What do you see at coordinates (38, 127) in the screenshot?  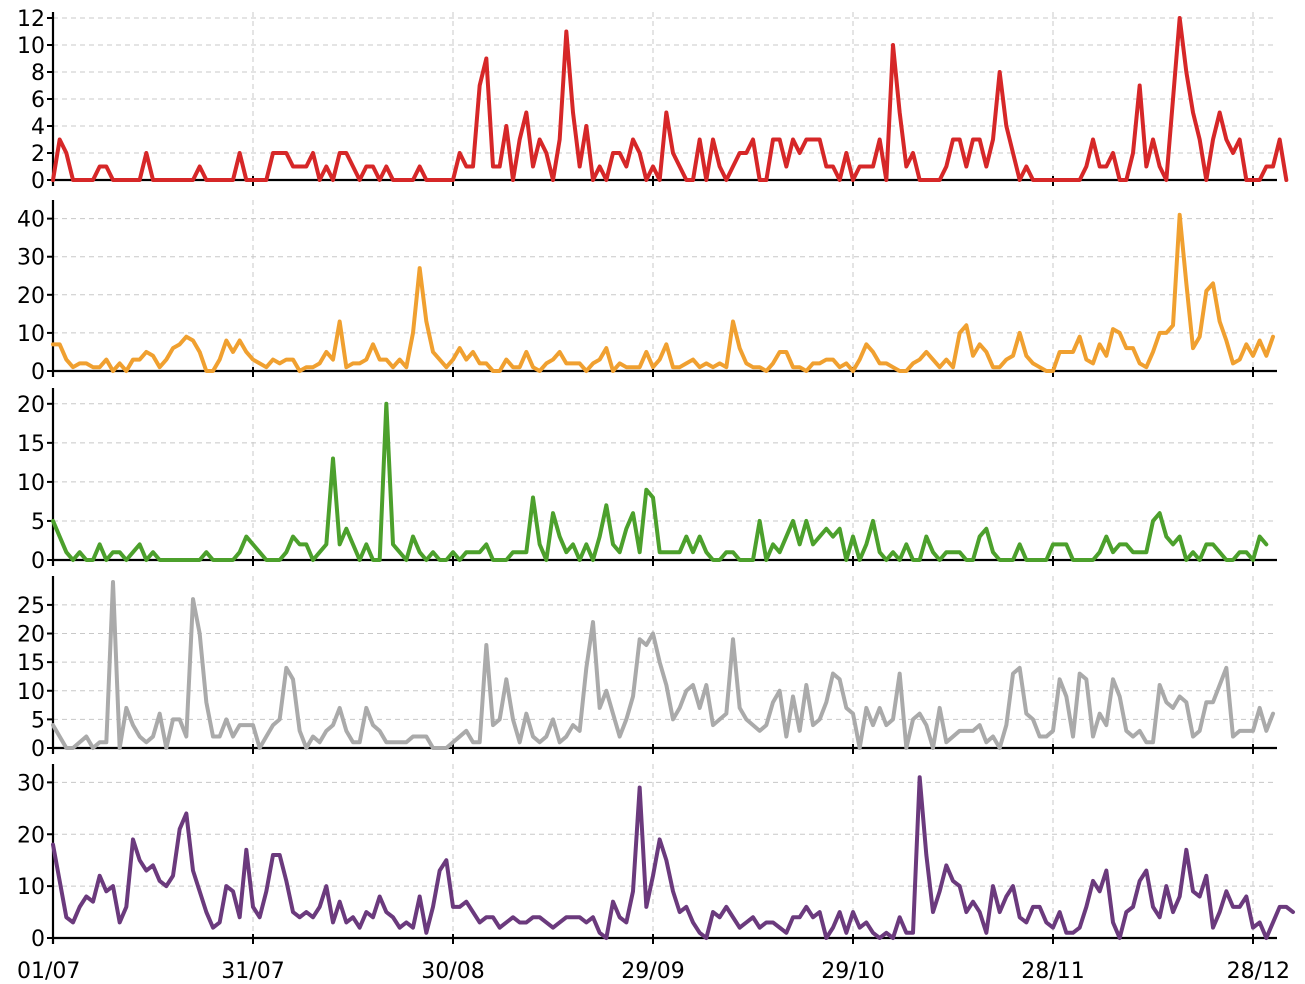 I see `y-tick-label: 4` at bounding box center [38, 127].